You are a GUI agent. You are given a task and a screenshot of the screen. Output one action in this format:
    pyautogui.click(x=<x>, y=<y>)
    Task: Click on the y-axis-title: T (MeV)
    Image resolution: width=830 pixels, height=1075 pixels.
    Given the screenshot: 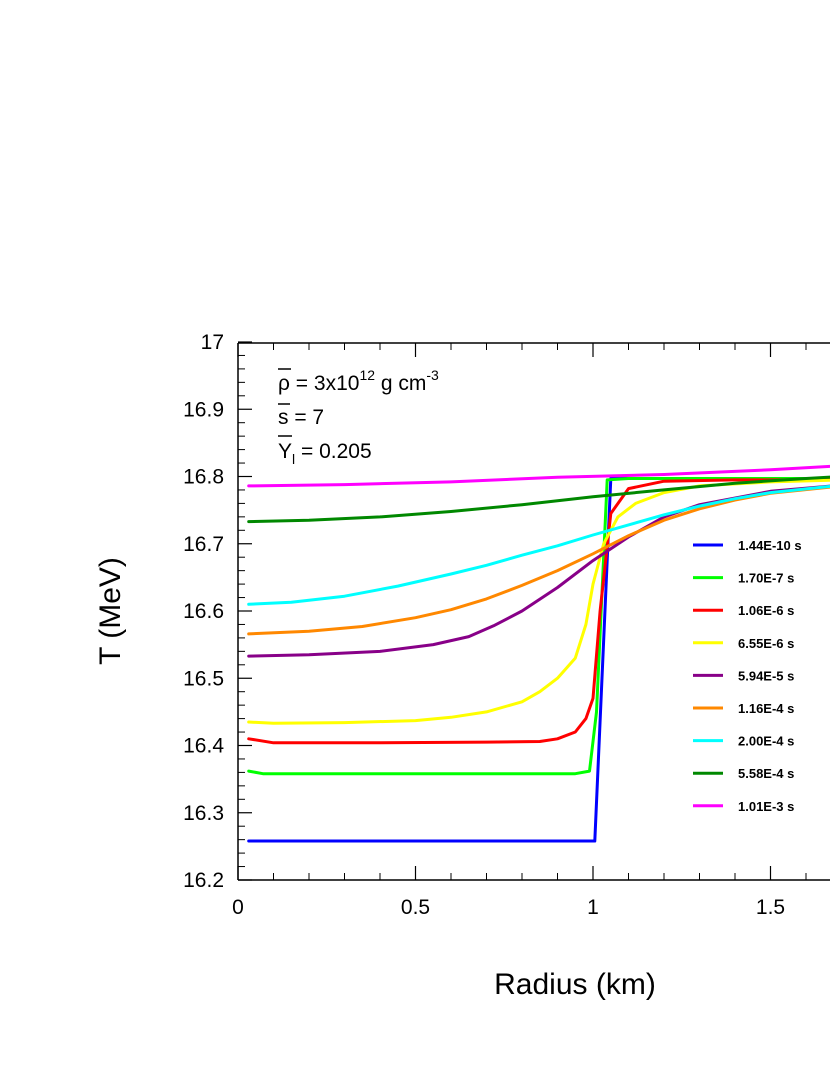 What is the action you would take?
    pyautogui.click(x=110, y=611)
    